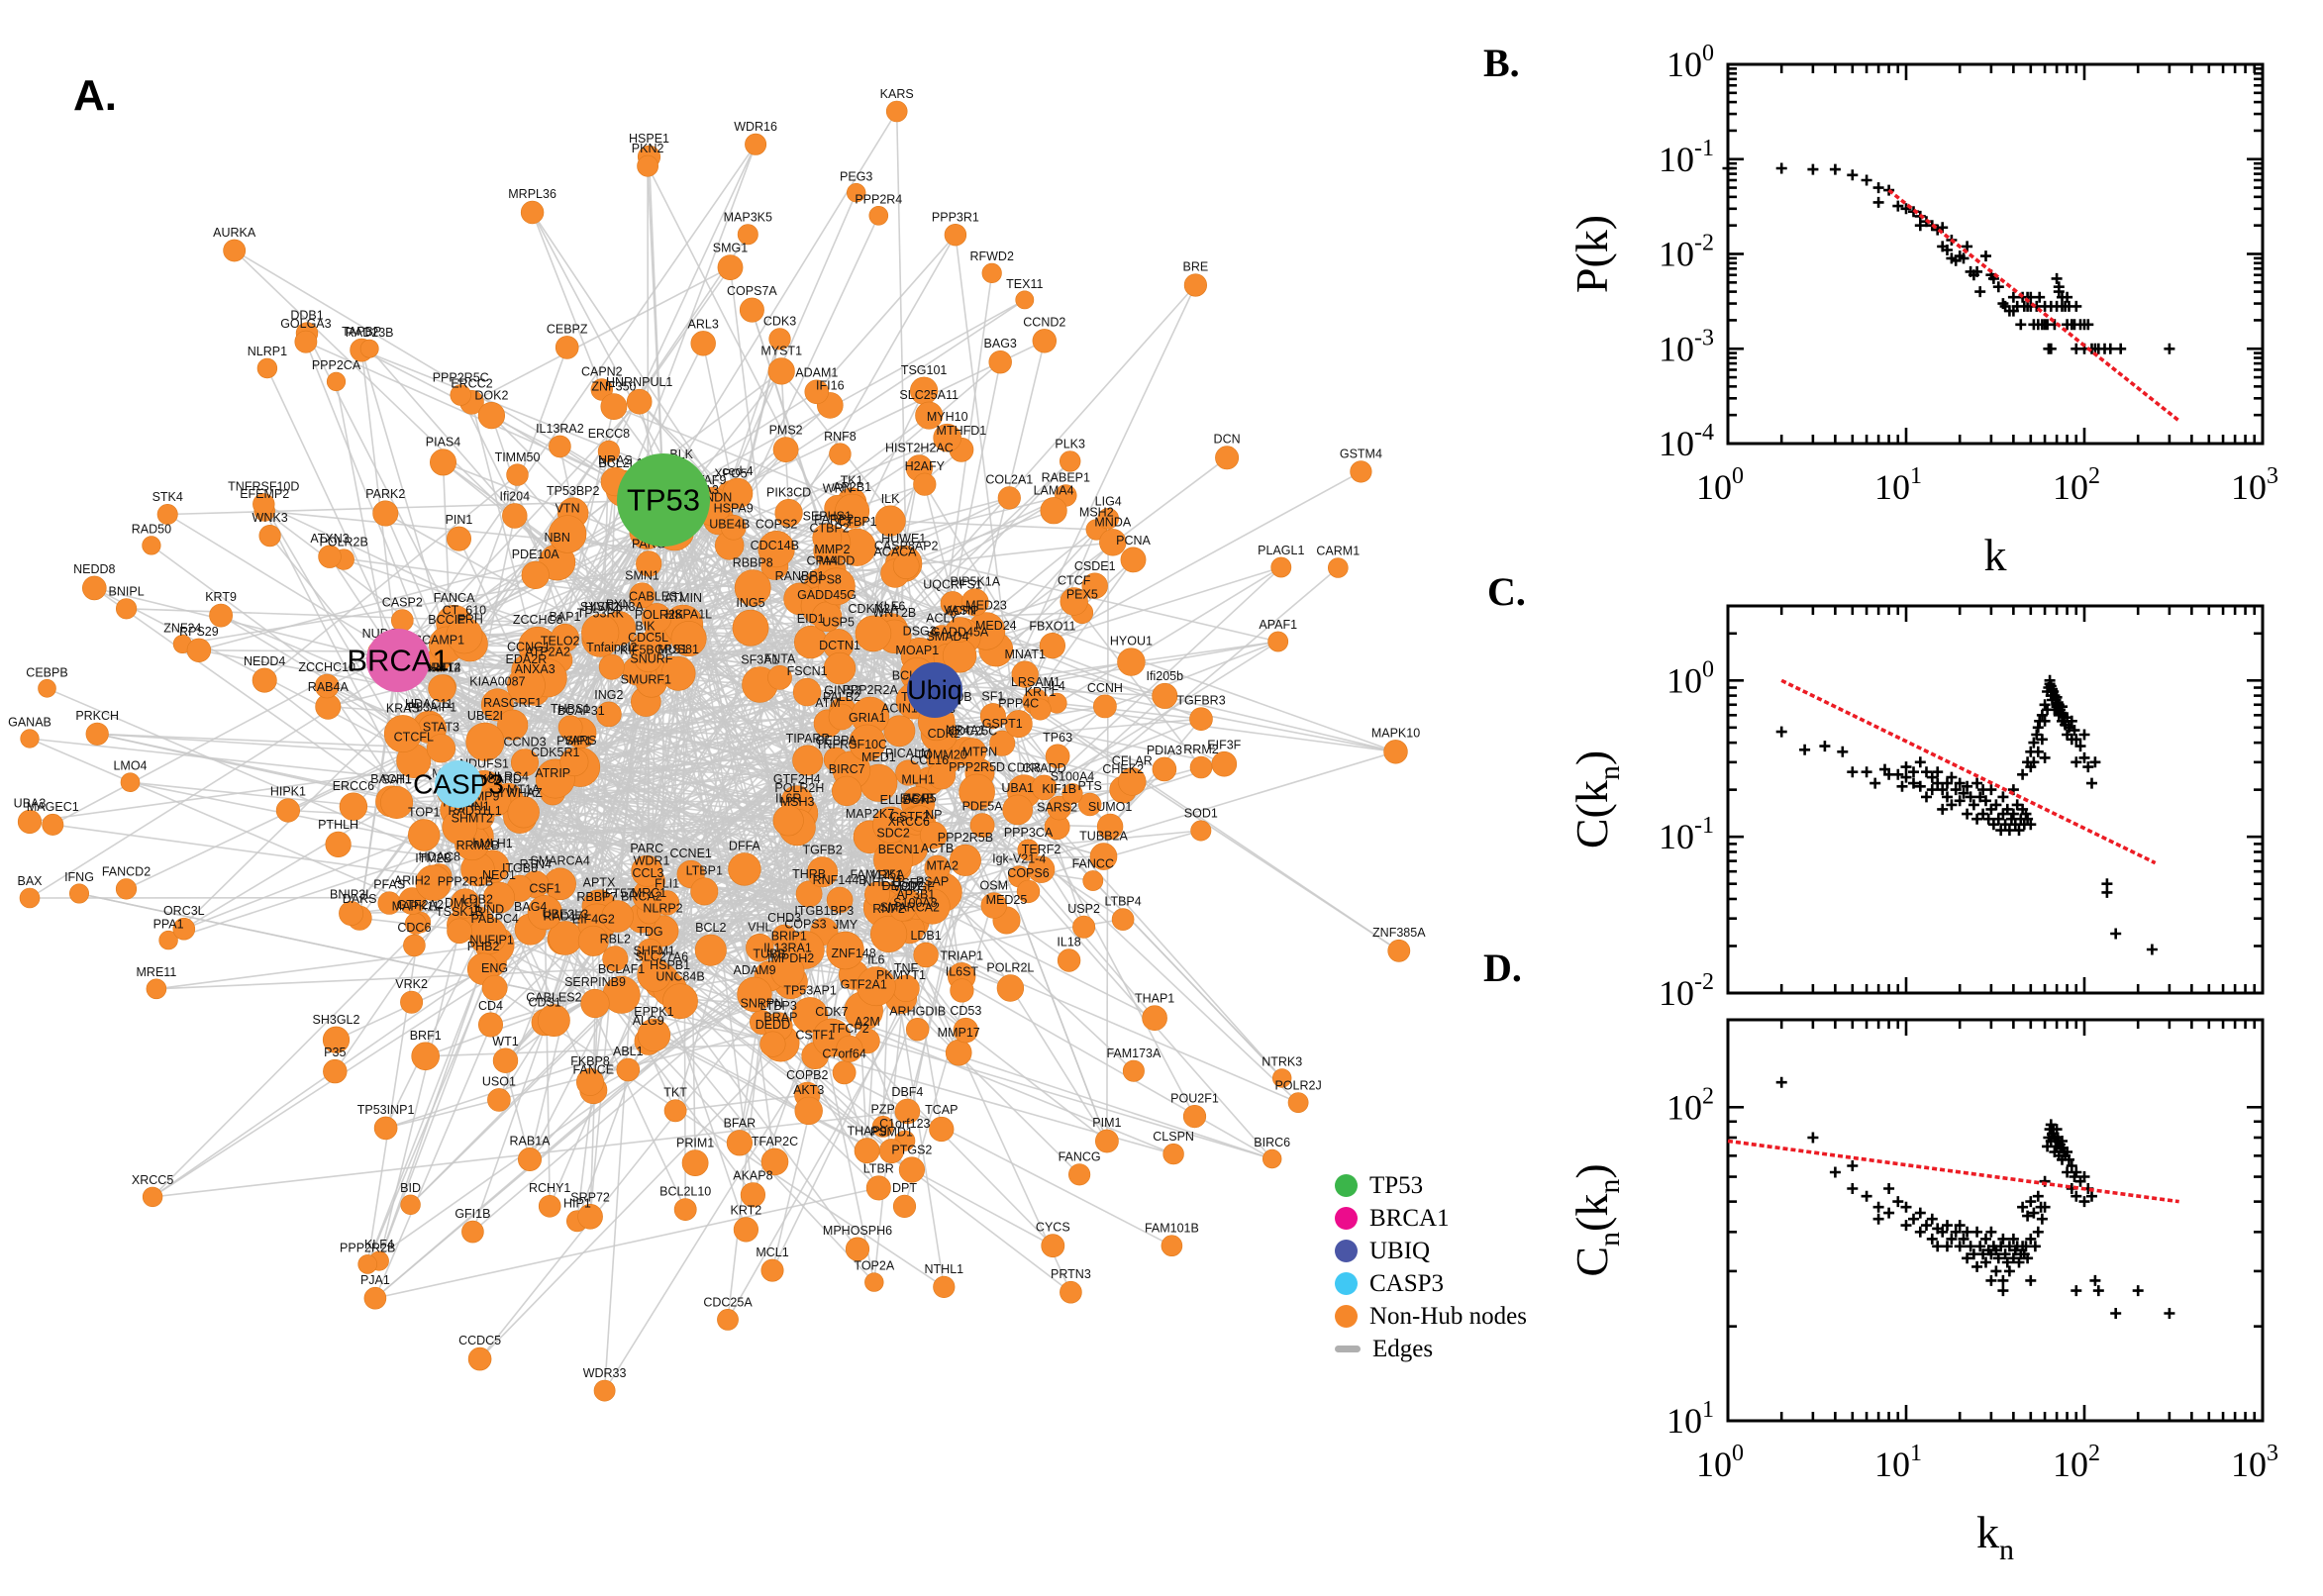  What do you see at coordinates (1506, 591) in the screenshot?
I see `panel-c-label: C.` at bounding box center [1506, 591].